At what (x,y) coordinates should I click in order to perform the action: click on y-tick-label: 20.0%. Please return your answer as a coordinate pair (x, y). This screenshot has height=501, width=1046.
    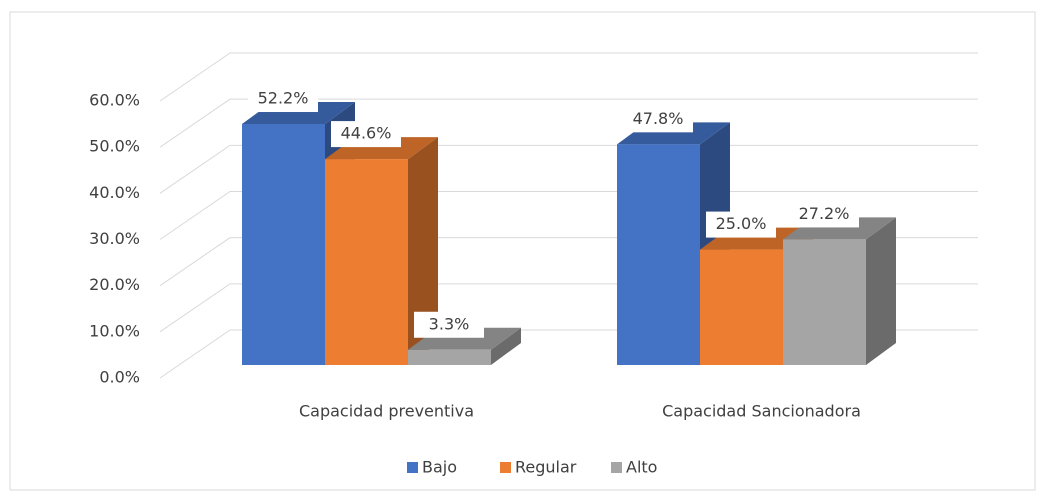
    Looking at the image, I should click on (114, 284).